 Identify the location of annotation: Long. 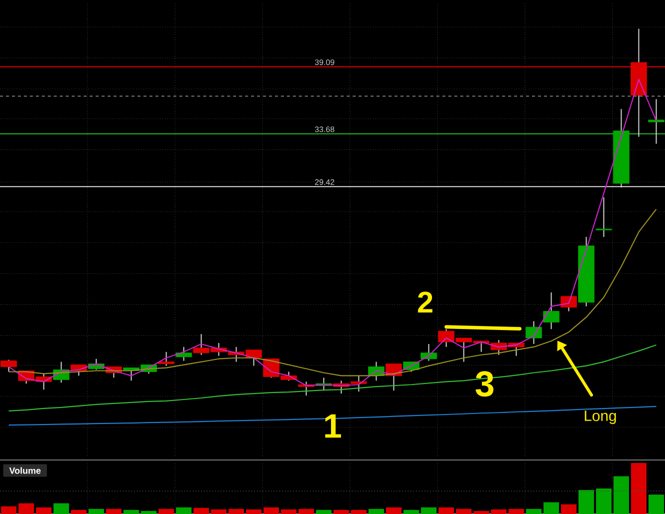
(600, 417).